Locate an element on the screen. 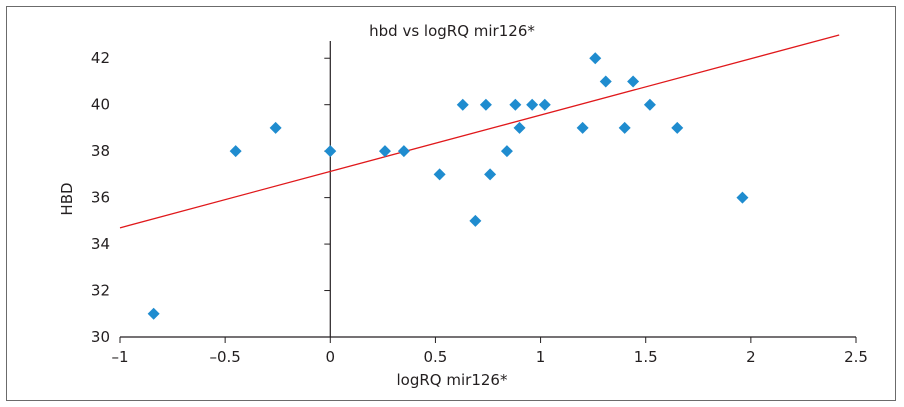 The height and width of the screenshot is (407, 904). y-tick-label: 38 is located at coordinates (100, 151).